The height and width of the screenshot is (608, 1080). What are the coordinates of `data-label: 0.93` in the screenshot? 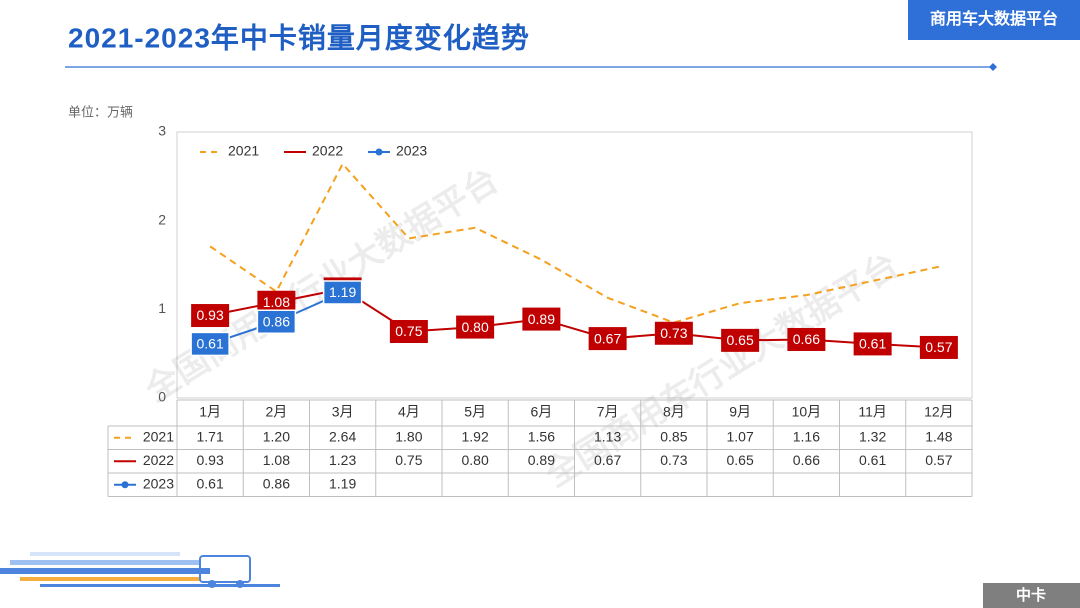 It's located at (210, 315).